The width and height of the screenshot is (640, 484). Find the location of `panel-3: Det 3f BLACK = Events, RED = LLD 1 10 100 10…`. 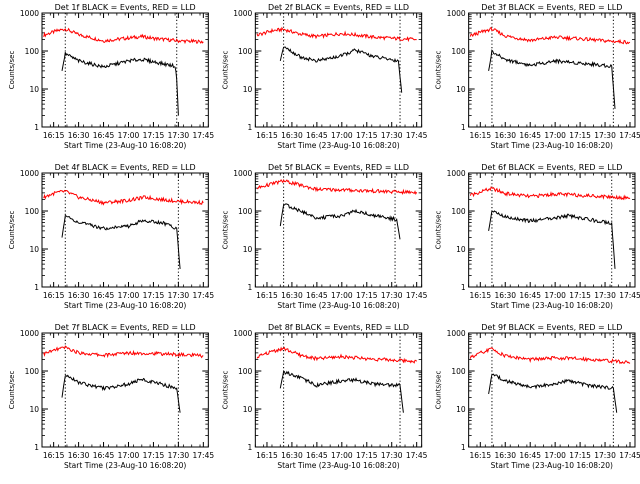

panel-3: Det 3f BLACK = Events, RED = LLD 1 10 100 10… is located at coordinates (537, 76).